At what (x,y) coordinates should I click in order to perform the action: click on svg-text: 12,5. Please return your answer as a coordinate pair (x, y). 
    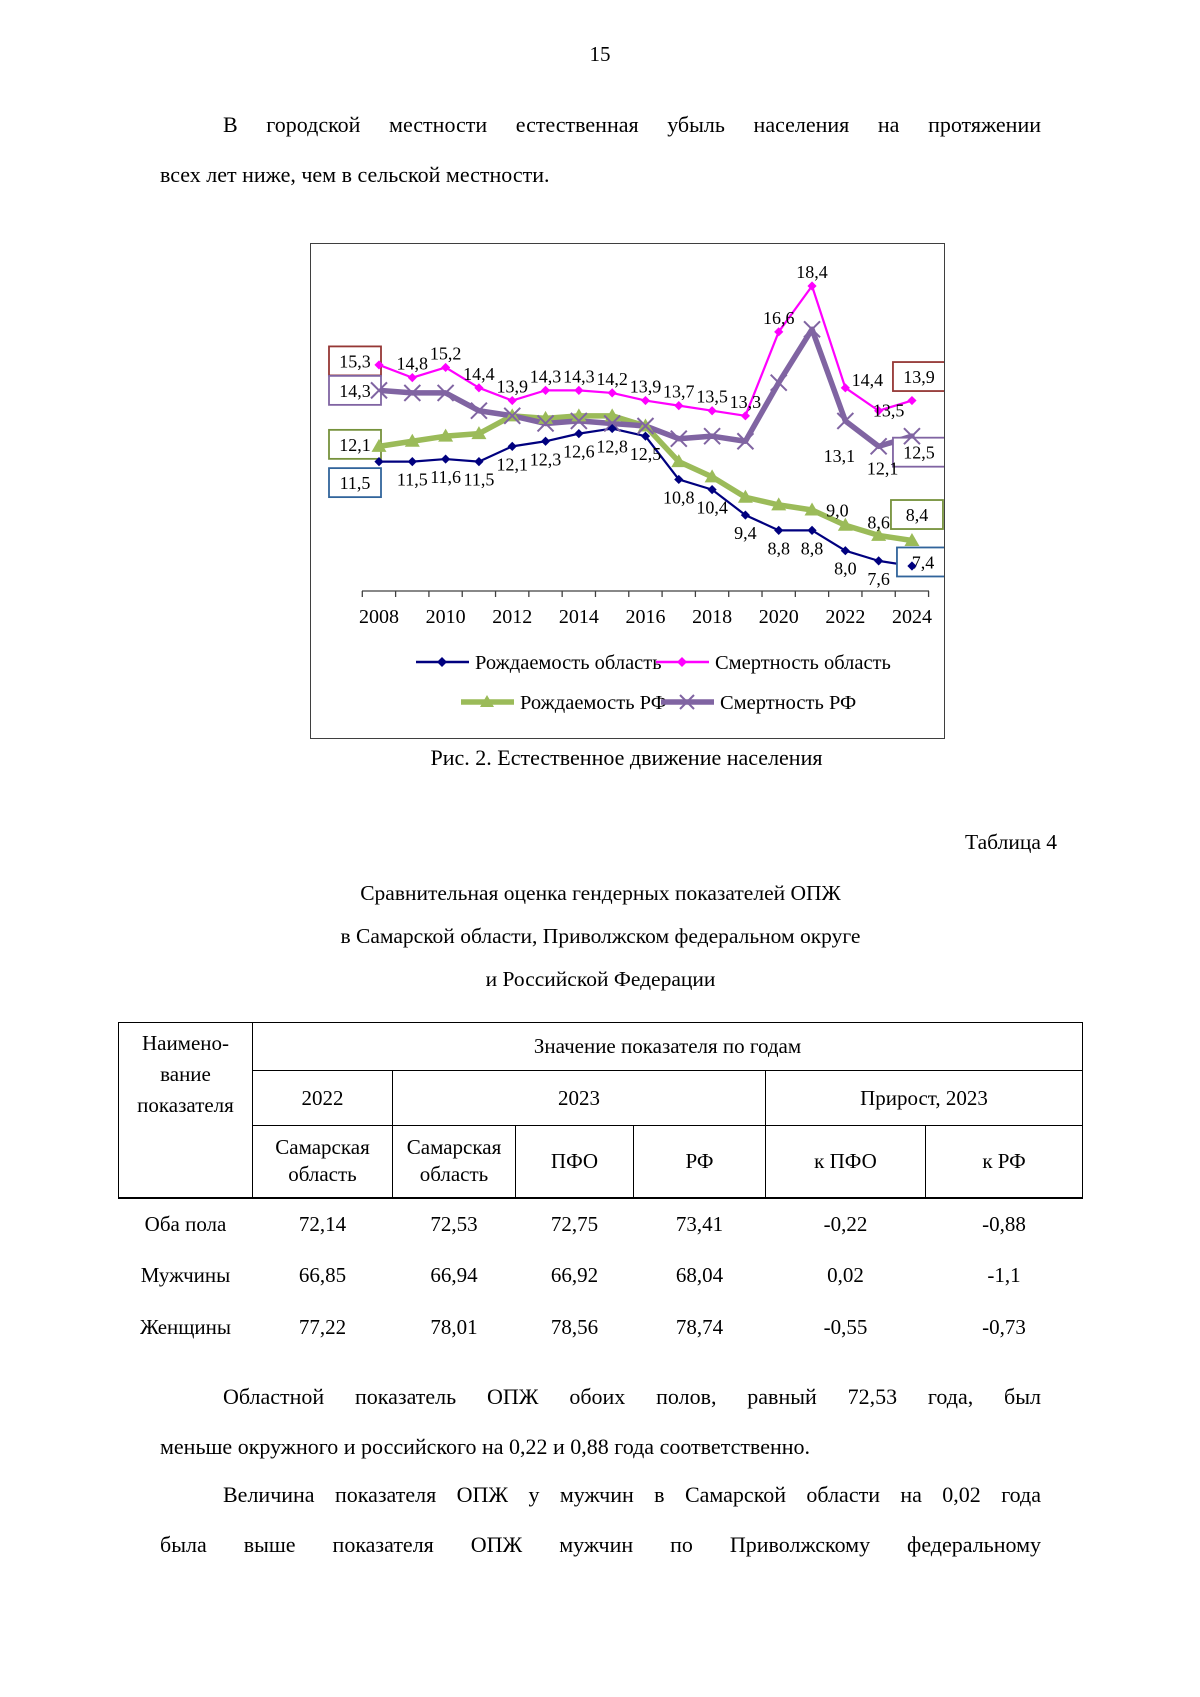
    Looking at the image, I should click on (919, 453).